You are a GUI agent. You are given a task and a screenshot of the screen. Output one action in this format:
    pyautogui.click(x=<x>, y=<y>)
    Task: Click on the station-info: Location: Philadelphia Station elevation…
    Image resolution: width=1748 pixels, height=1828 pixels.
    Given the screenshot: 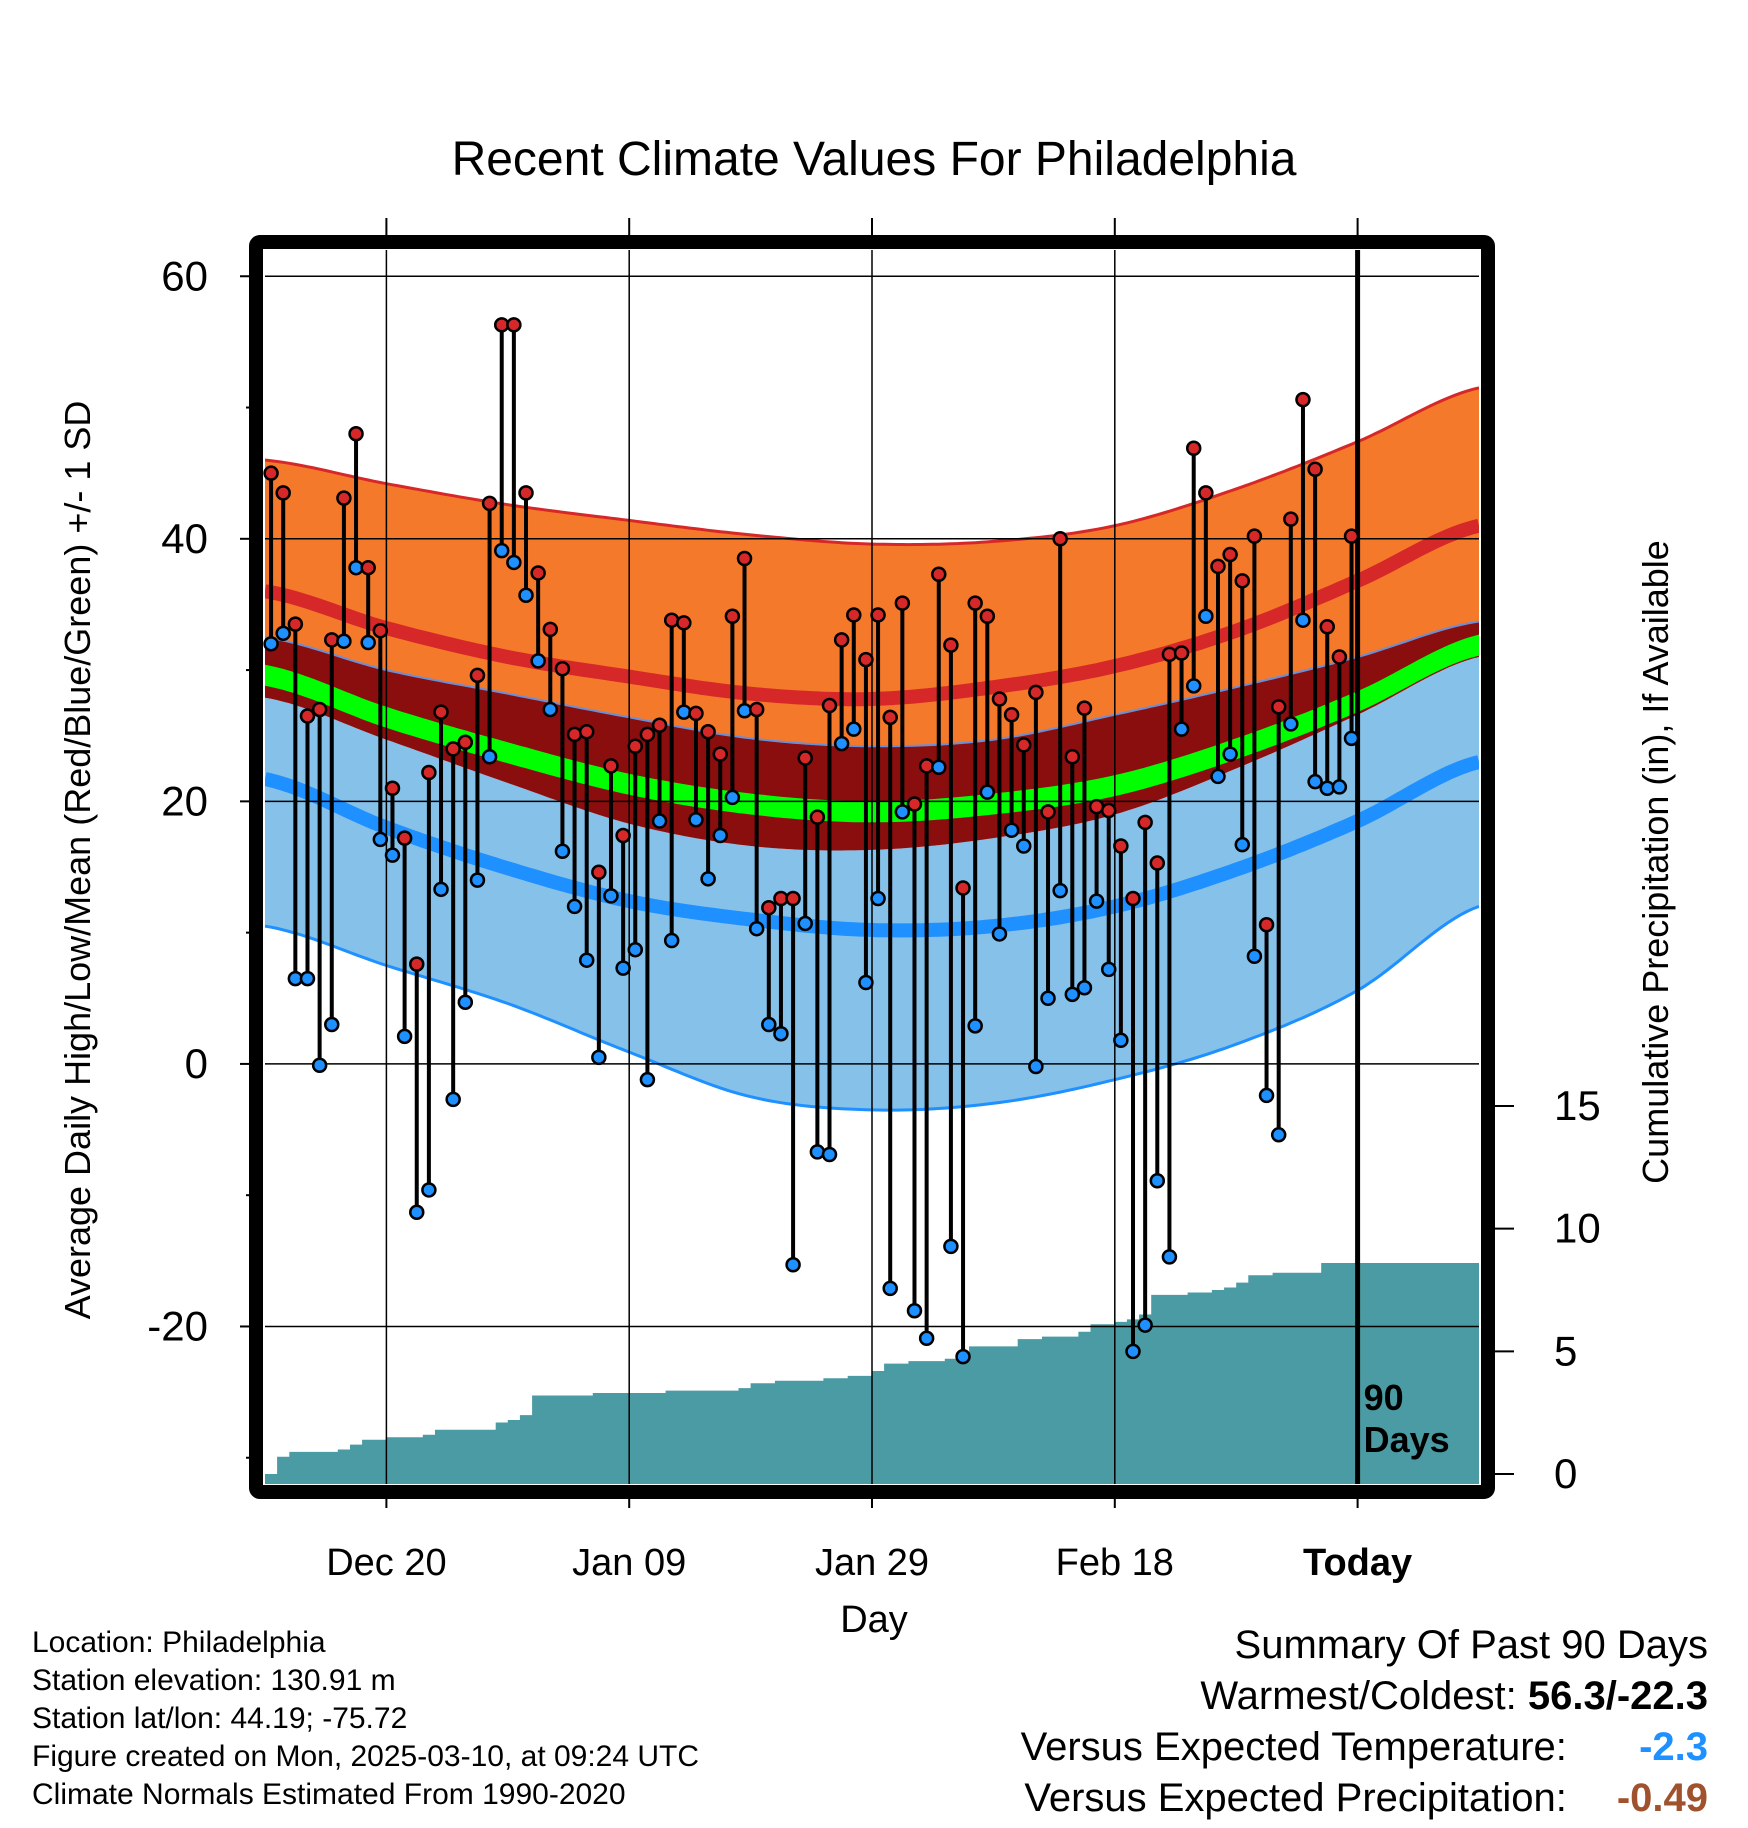 What is the action you would take?
    pyautogui.click(x=365, y=1719)
    